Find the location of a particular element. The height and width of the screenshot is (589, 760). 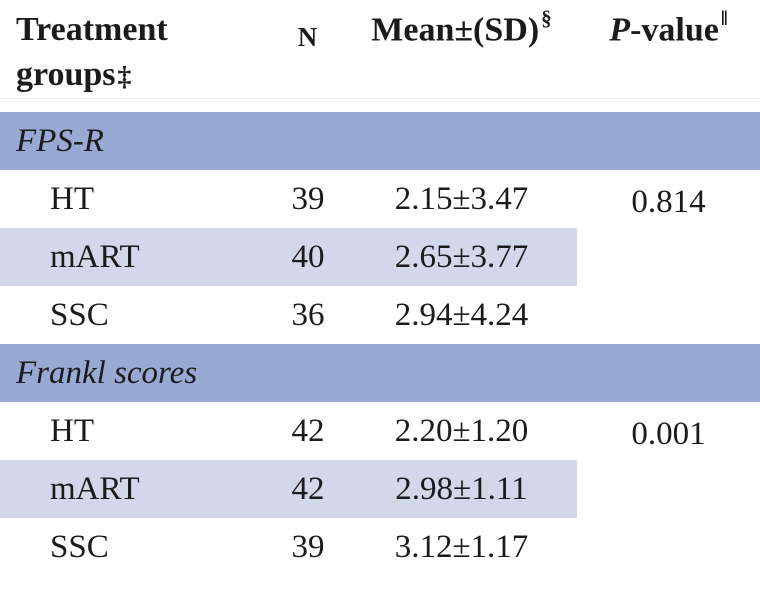

footnote-marker-double-dagger: ‡ is located at coordinates (124, 76).